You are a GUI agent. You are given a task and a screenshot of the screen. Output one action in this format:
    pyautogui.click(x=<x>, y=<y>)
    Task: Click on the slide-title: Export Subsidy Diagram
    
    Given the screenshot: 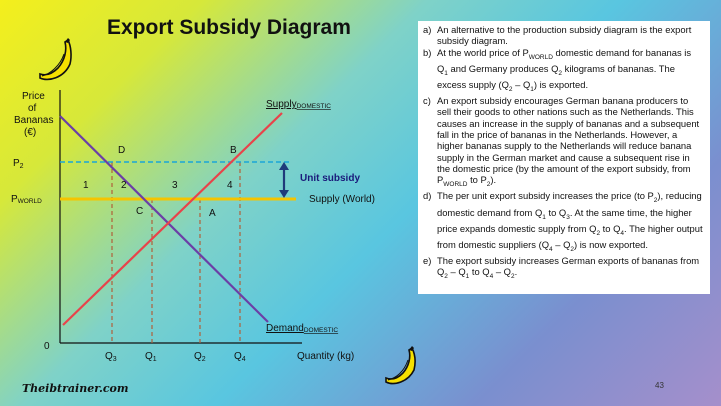 What is the action you would take?
    pyautogui.click(x=229, y=27)
    